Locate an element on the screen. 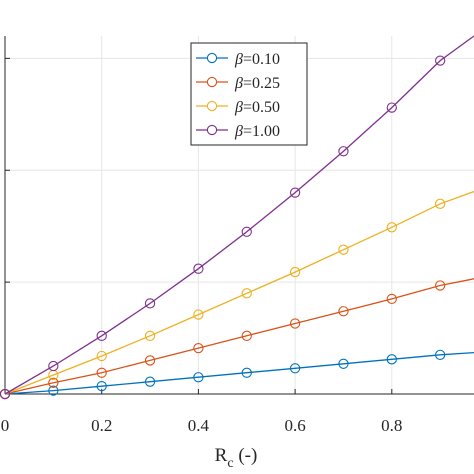 This screenshot has width=474, height=474. legend-entry: β=0.50 is located at coordinates (257, 107).